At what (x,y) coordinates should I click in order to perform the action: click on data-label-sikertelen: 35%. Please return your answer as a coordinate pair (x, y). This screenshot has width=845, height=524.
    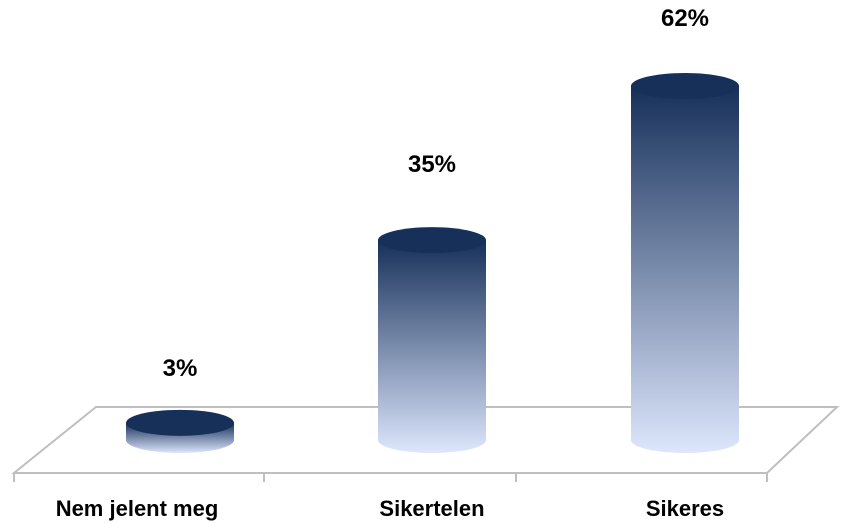
    Looking at the image, I should click on (432, 164).